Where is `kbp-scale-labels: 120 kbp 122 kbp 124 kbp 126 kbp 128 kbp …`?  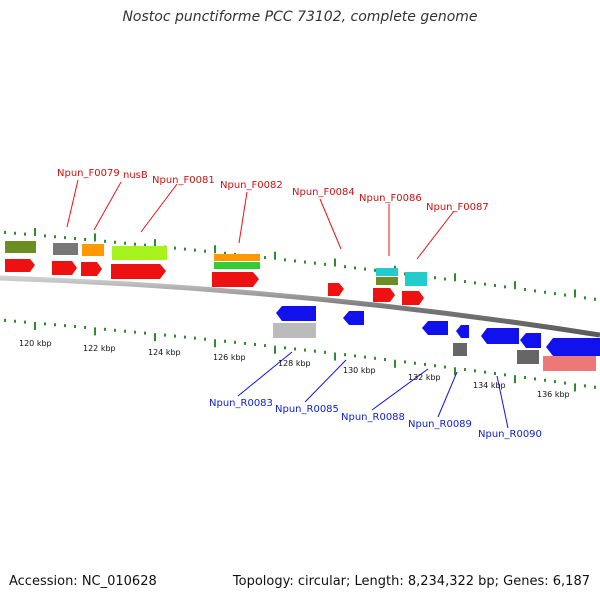
kbp-scale-labels: 120 kbp 122 kbp 124 kbp 126 kbp 128 kbp … is located at coordinates (294, 369).